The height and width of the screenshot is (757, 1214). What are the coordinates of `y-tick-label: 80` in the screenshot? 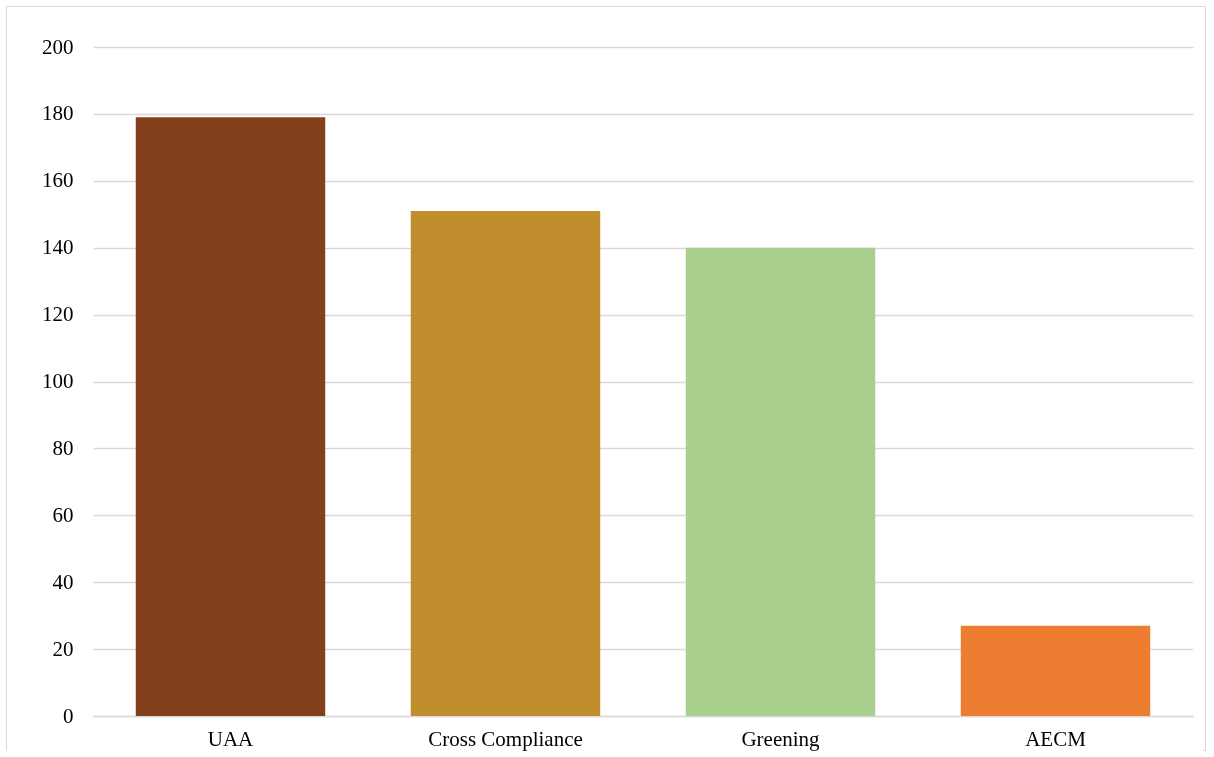 It's located at (63, 447).